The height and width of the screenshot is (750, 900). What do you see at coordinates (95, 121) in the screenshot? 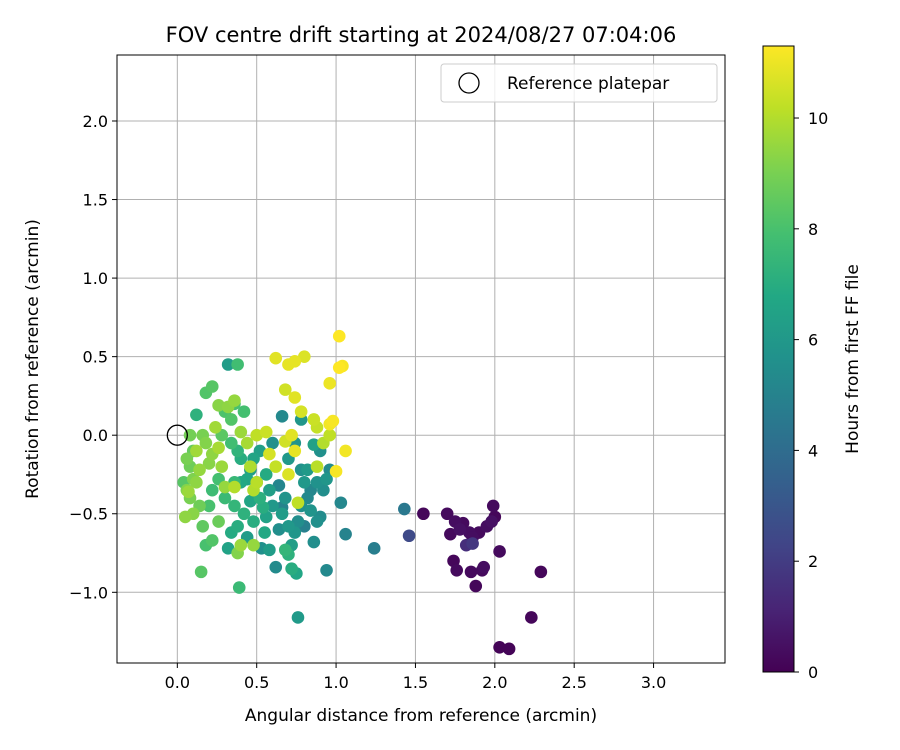
I see `y-tick-label: 2.0` at bounding box center [95, 121].